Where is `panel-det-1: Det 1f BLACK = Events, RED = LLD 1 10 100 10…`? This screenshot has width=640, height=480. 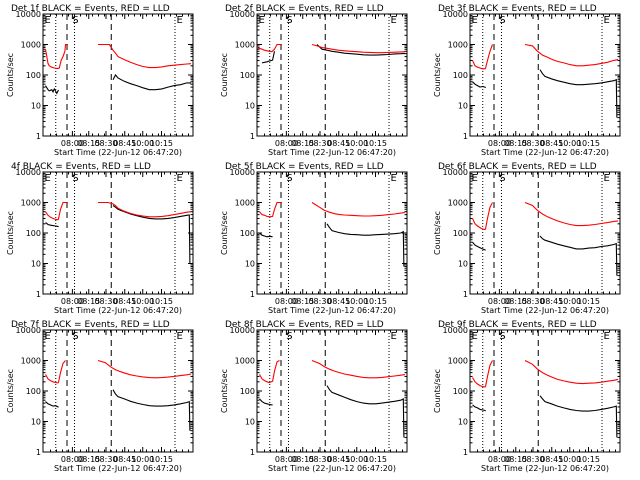
panel-det-1: Det 1f BLACK = Events, RED = LLD 1 10 100 10… is located at coordinates (100, 80).